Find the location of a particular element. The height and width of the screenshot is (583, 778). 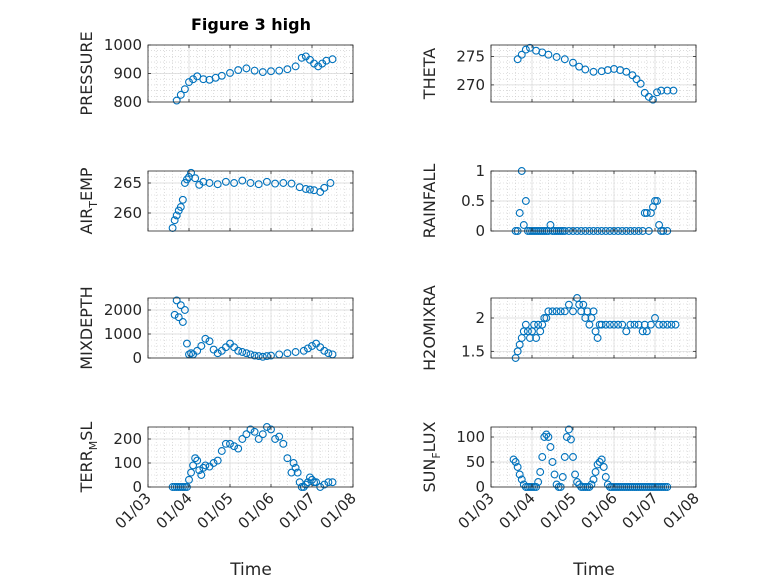

y-tick-label: 900 is located at coordinates (127, 74).